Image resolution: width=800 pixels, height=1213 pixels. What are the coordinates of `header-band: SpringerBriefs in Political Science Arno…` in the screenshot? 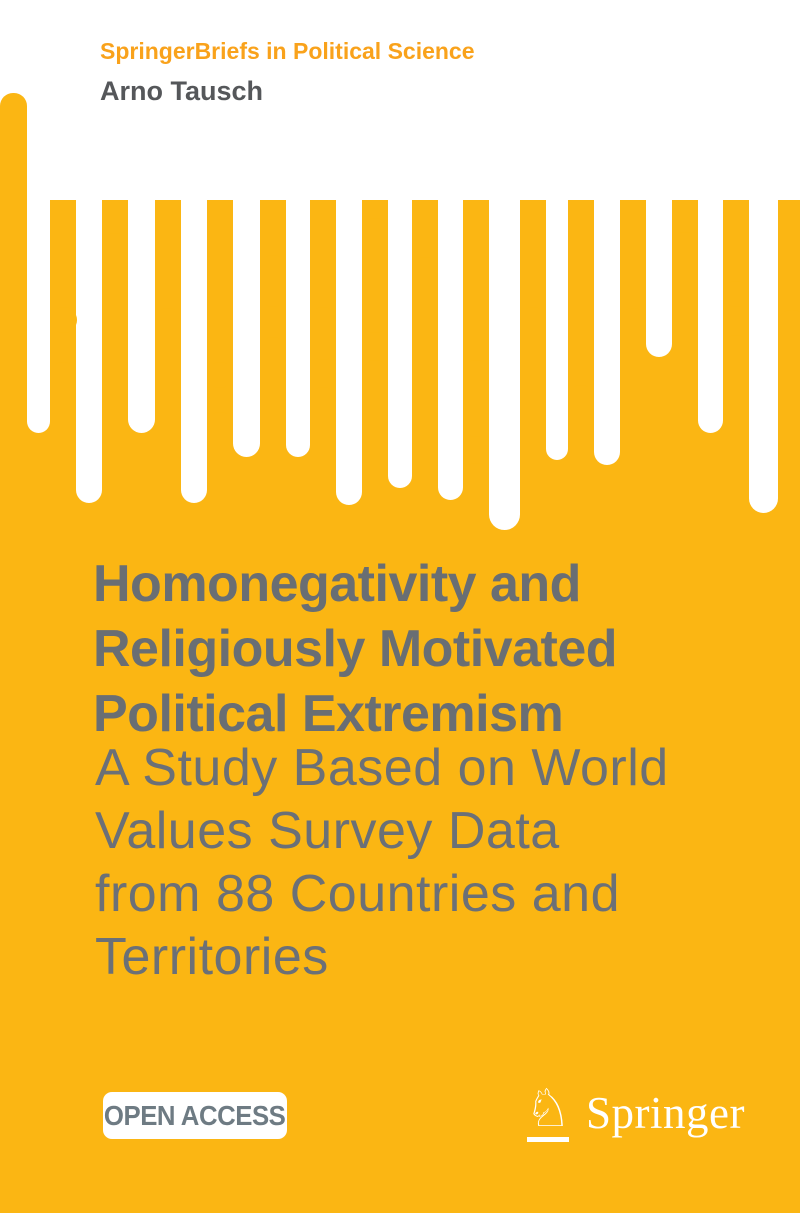 It's located at (400, 53).